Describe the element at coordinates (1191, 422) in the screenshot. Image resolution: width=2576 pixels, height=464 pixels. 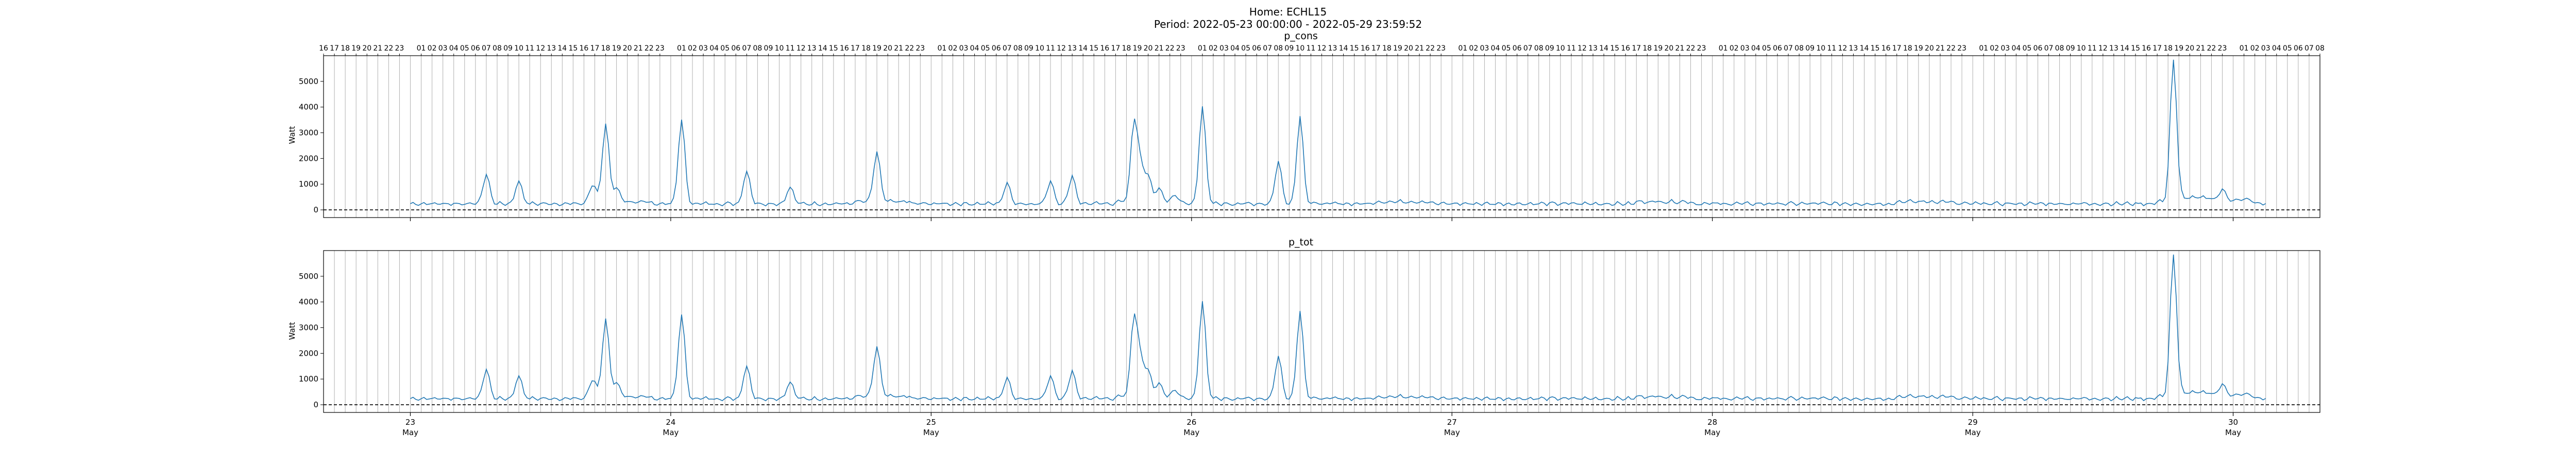
I see `day-tick-label: 26` at that location.